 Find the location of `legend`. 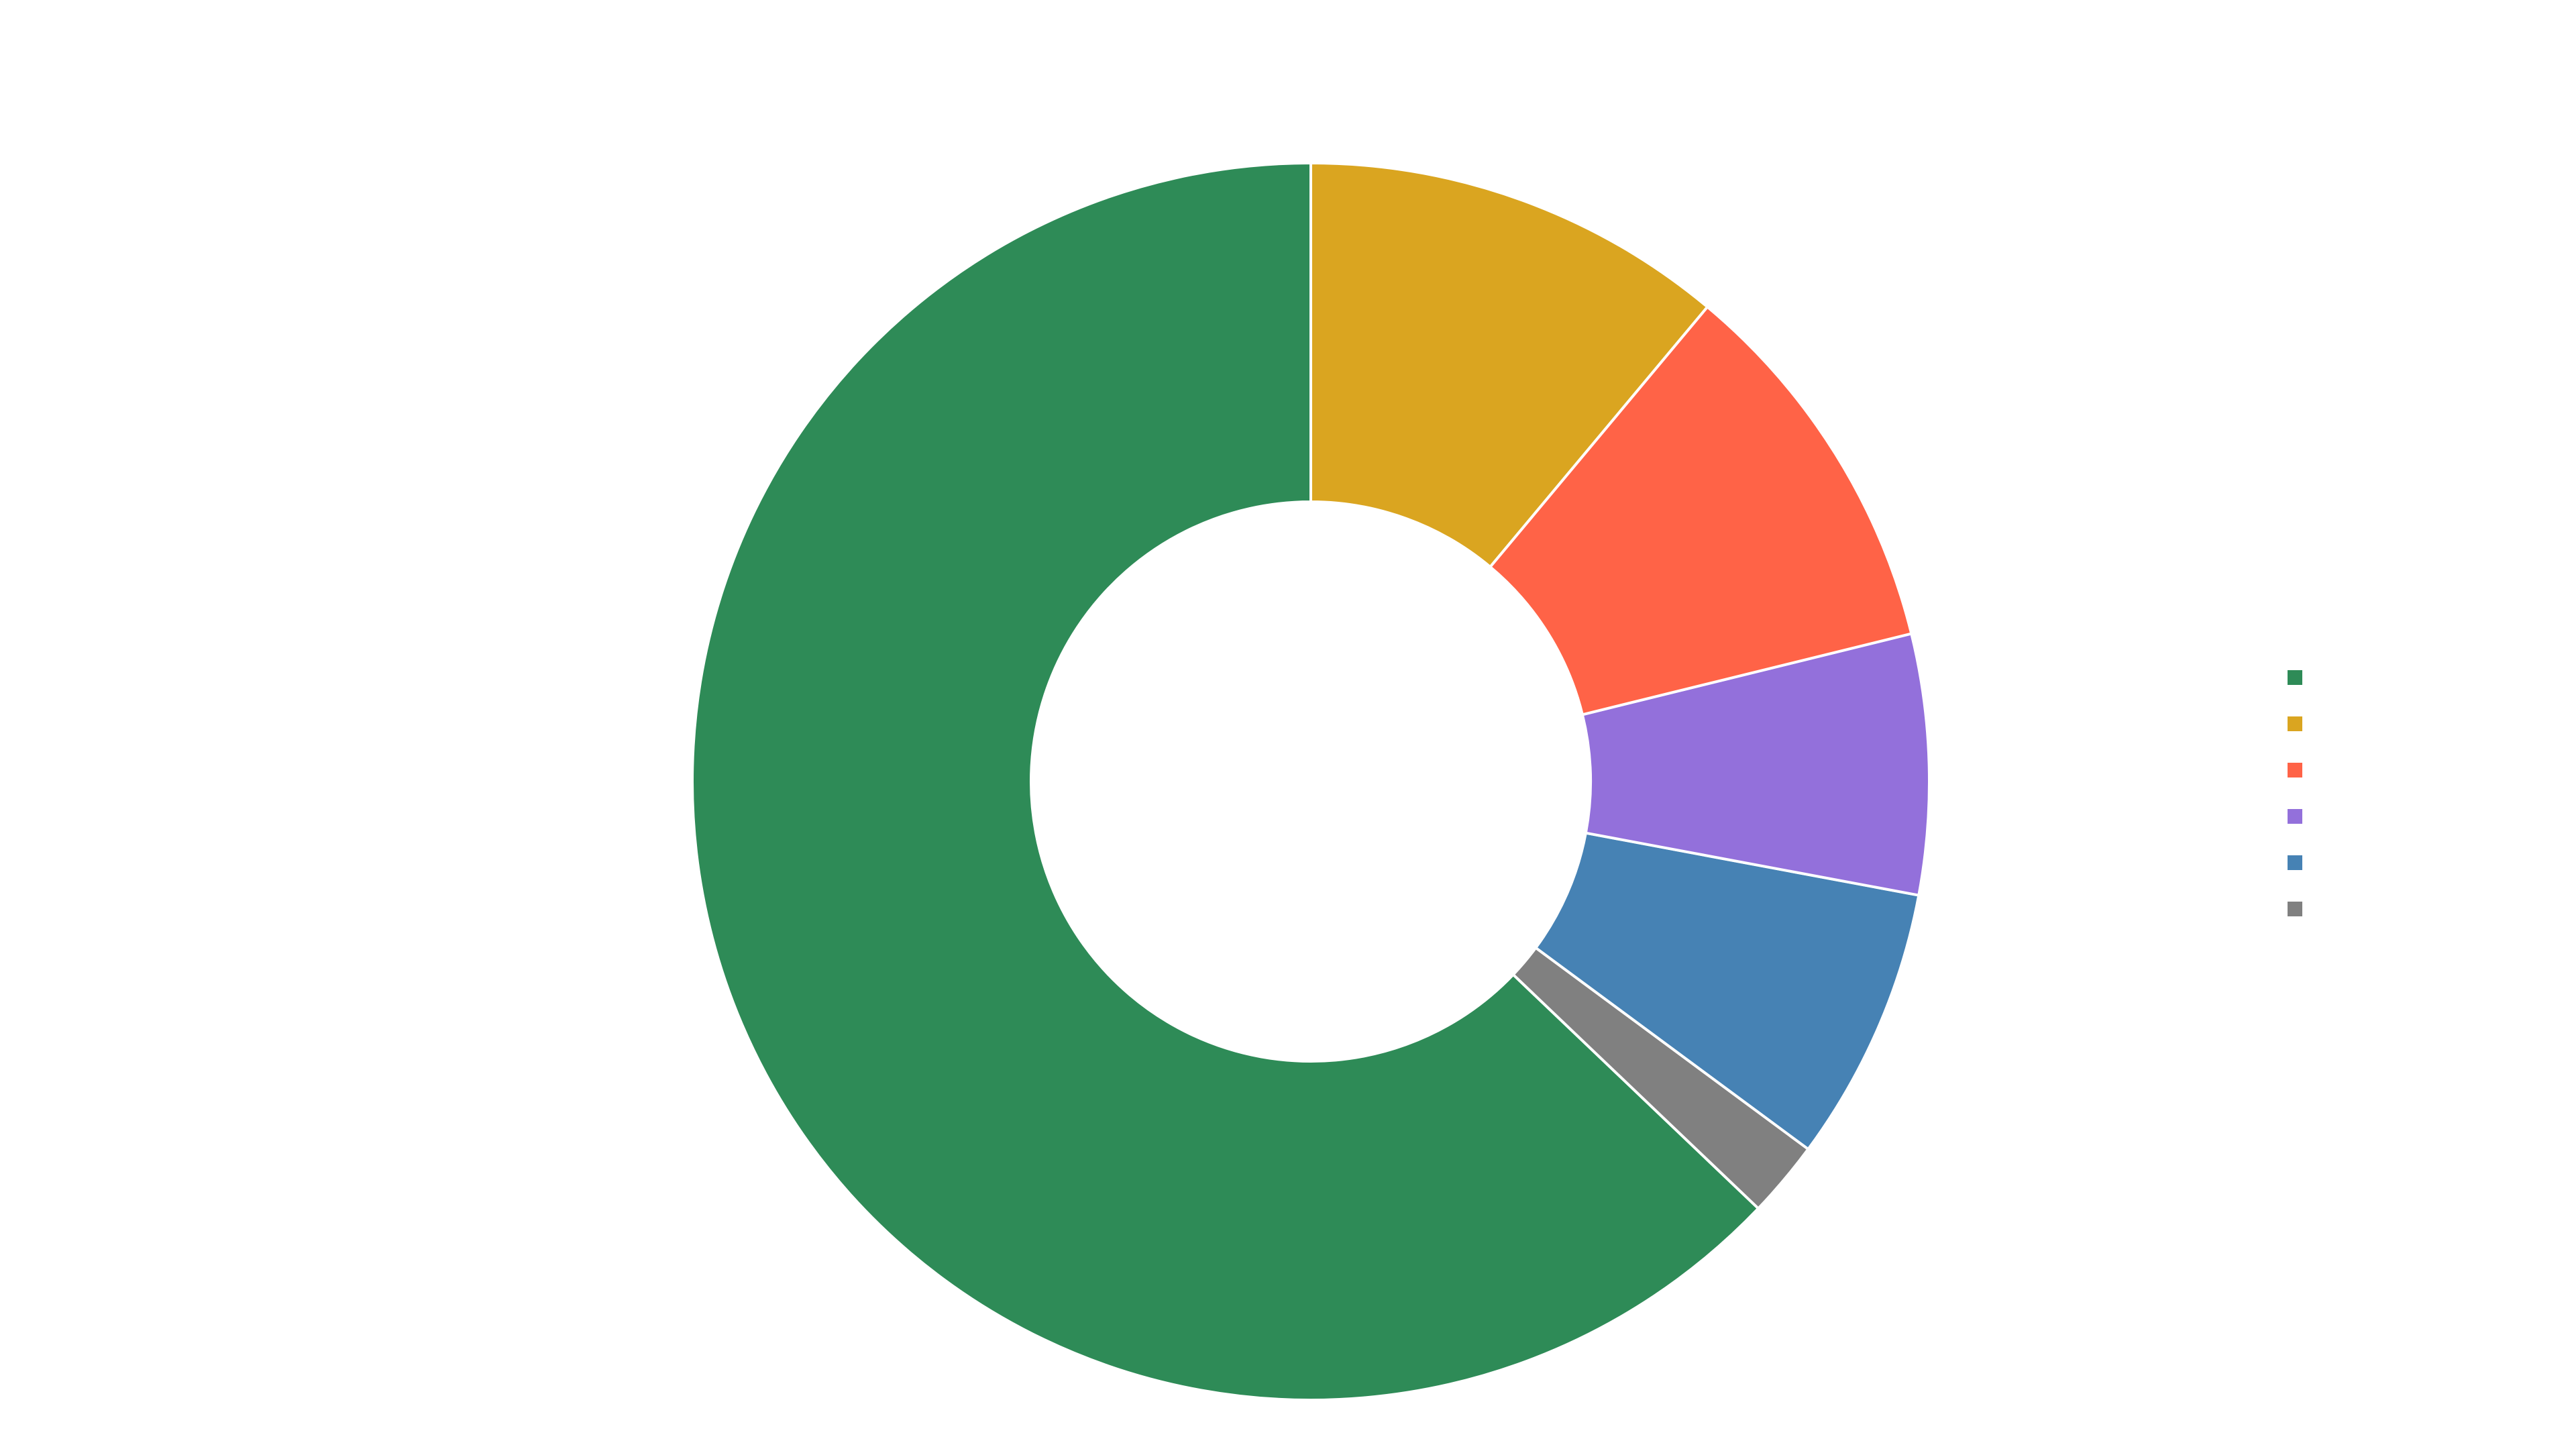

legend is located at coordinates (2415, 793).